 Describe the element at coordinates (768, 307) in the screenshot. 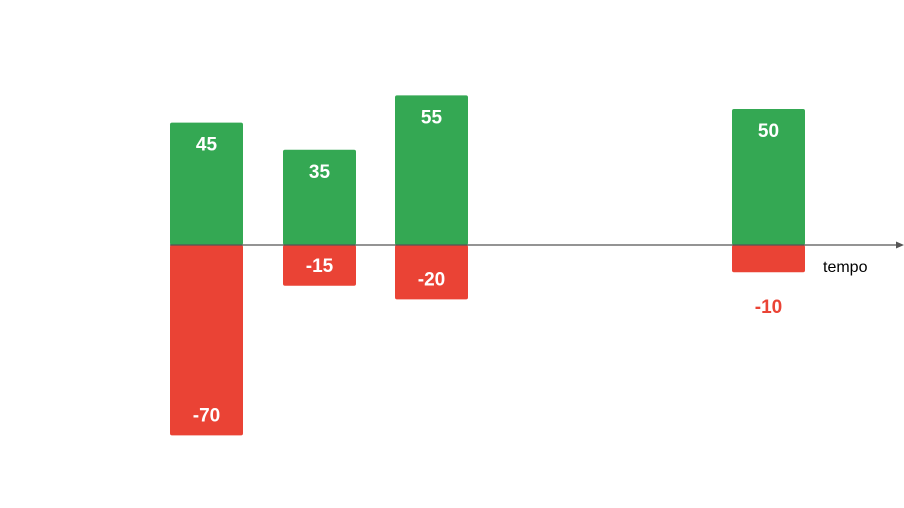

I see `negative-bar-label: -10` at that location.